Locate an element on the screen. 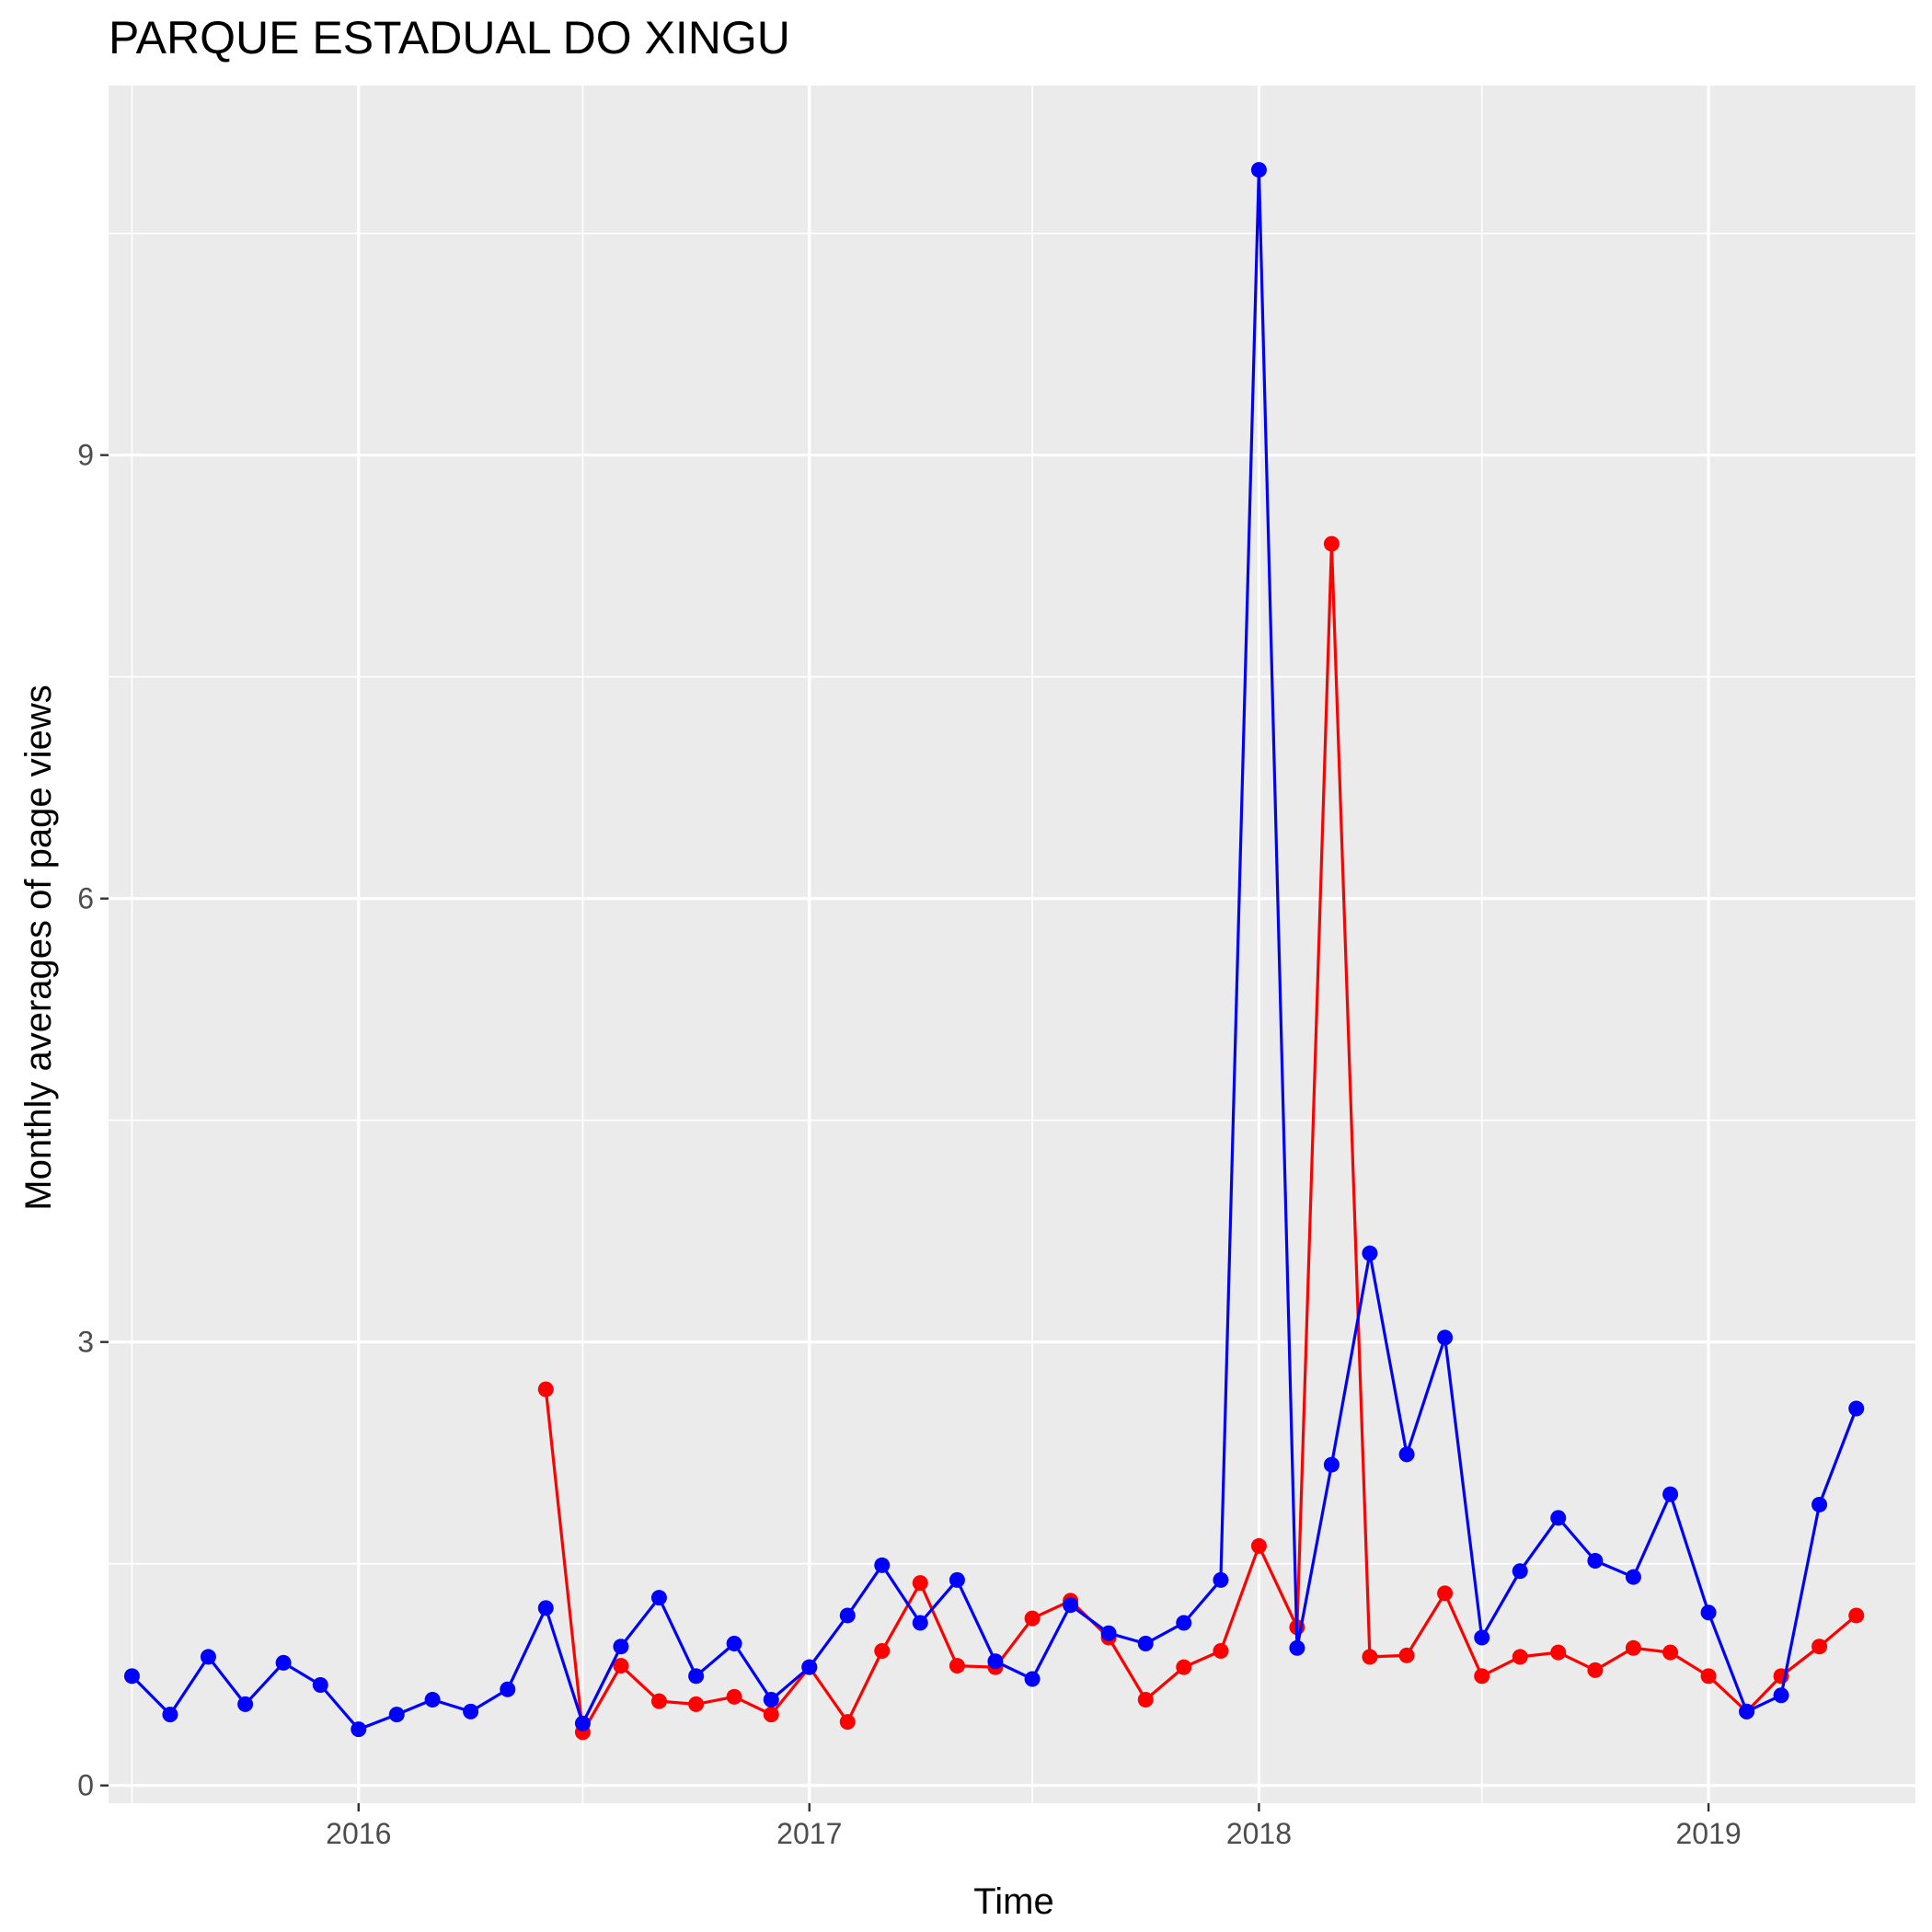  y-tick-label: 9 is located at coordinates (85, 455).